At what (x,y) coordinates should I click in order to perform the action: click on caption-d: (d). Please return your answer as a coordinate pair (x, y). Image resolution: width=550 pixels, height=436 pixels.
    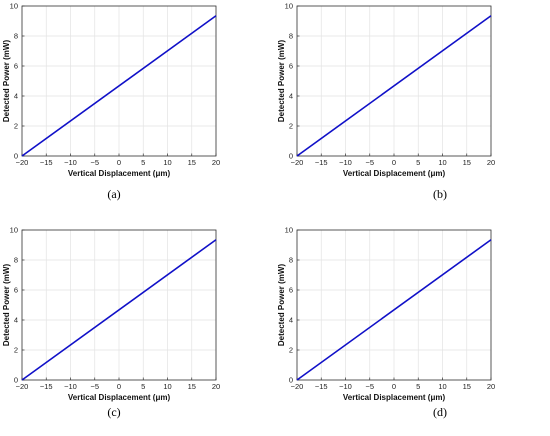
    Looking at the image, I should click on (440, 412).